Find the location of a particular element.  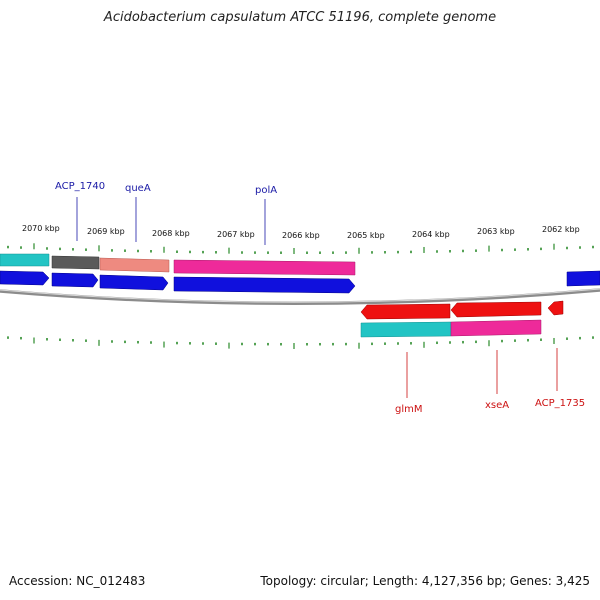

inner-tick-ring is located at coordinates (300, 342).